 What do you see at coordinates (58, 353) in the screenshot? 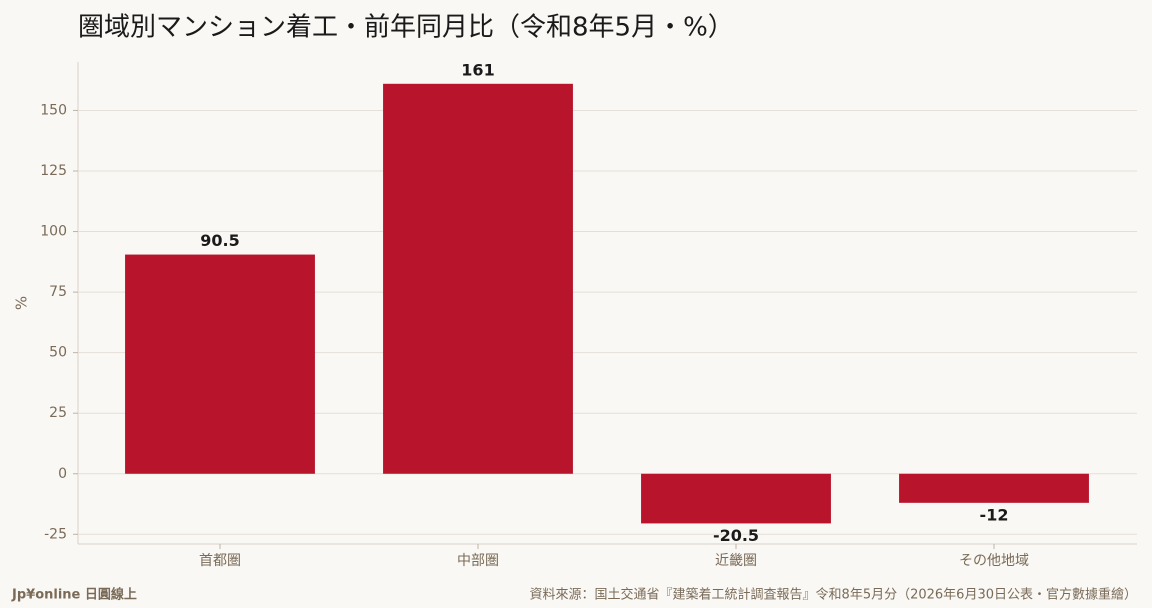
I see `y-tick-label: 50` at bounding box center [58, 353].